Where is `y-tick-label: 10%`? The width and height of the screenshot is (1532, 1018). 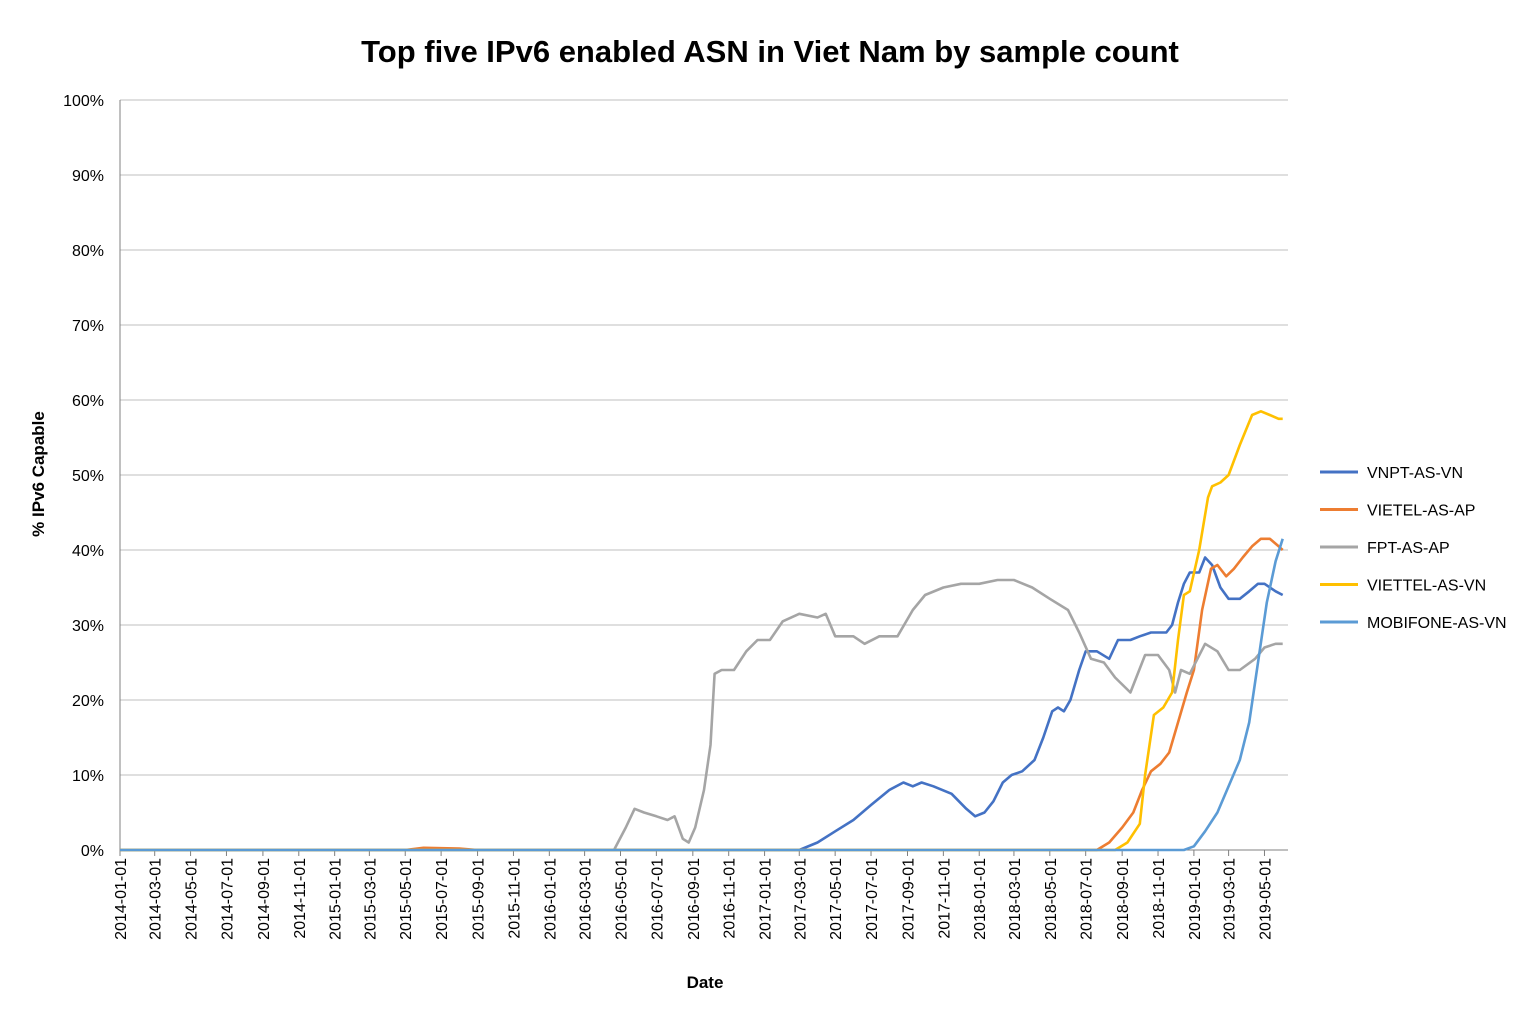 y-tick-label: 10% is located at coordinates (88, 776).